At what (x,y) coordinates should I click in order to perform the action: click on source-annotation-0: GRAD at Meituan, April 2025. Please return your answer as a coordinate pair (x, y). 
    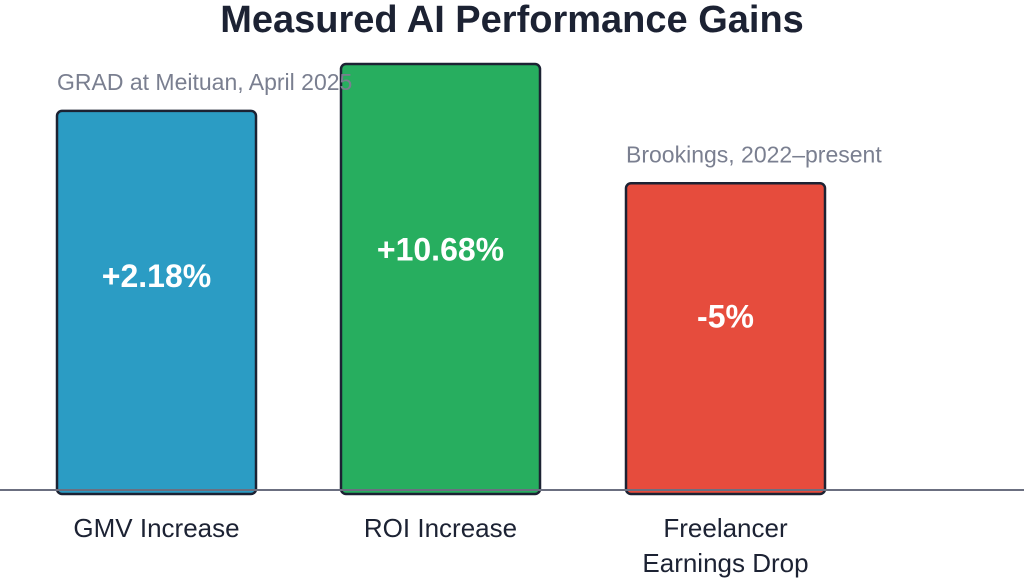
    Looking at the image, I should click on (204, 82).